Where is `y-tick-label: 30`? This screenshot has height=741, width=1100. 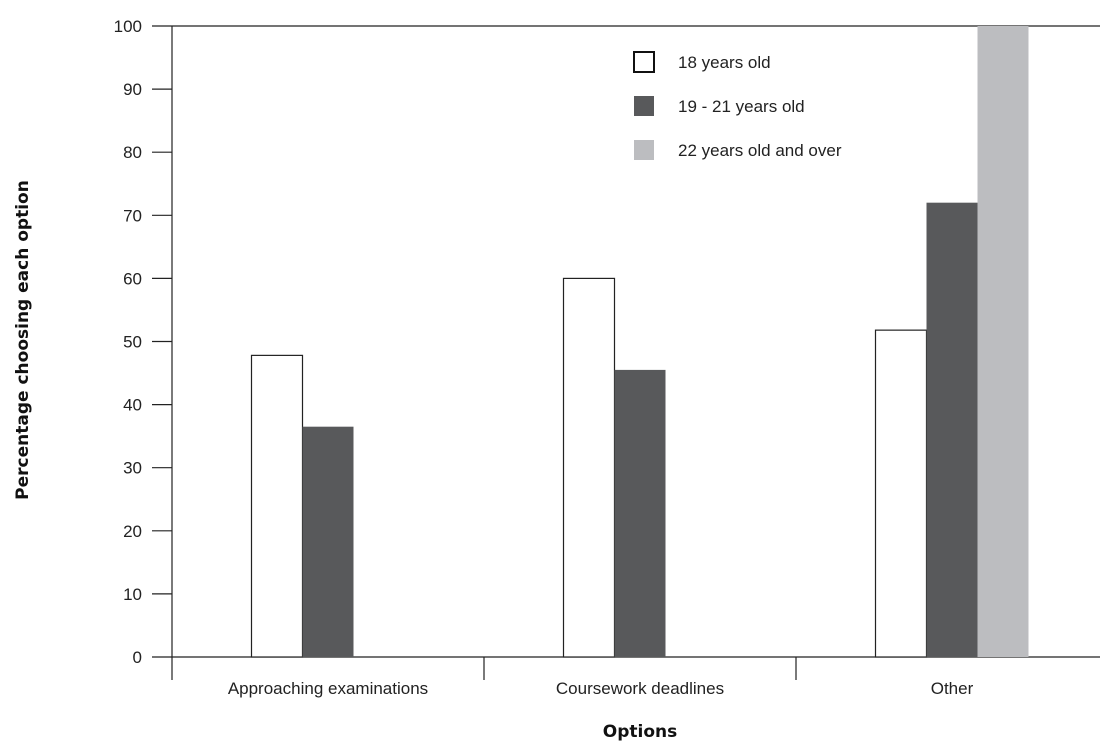
y-tick-label: 30 is located at coordinates (132, 468).